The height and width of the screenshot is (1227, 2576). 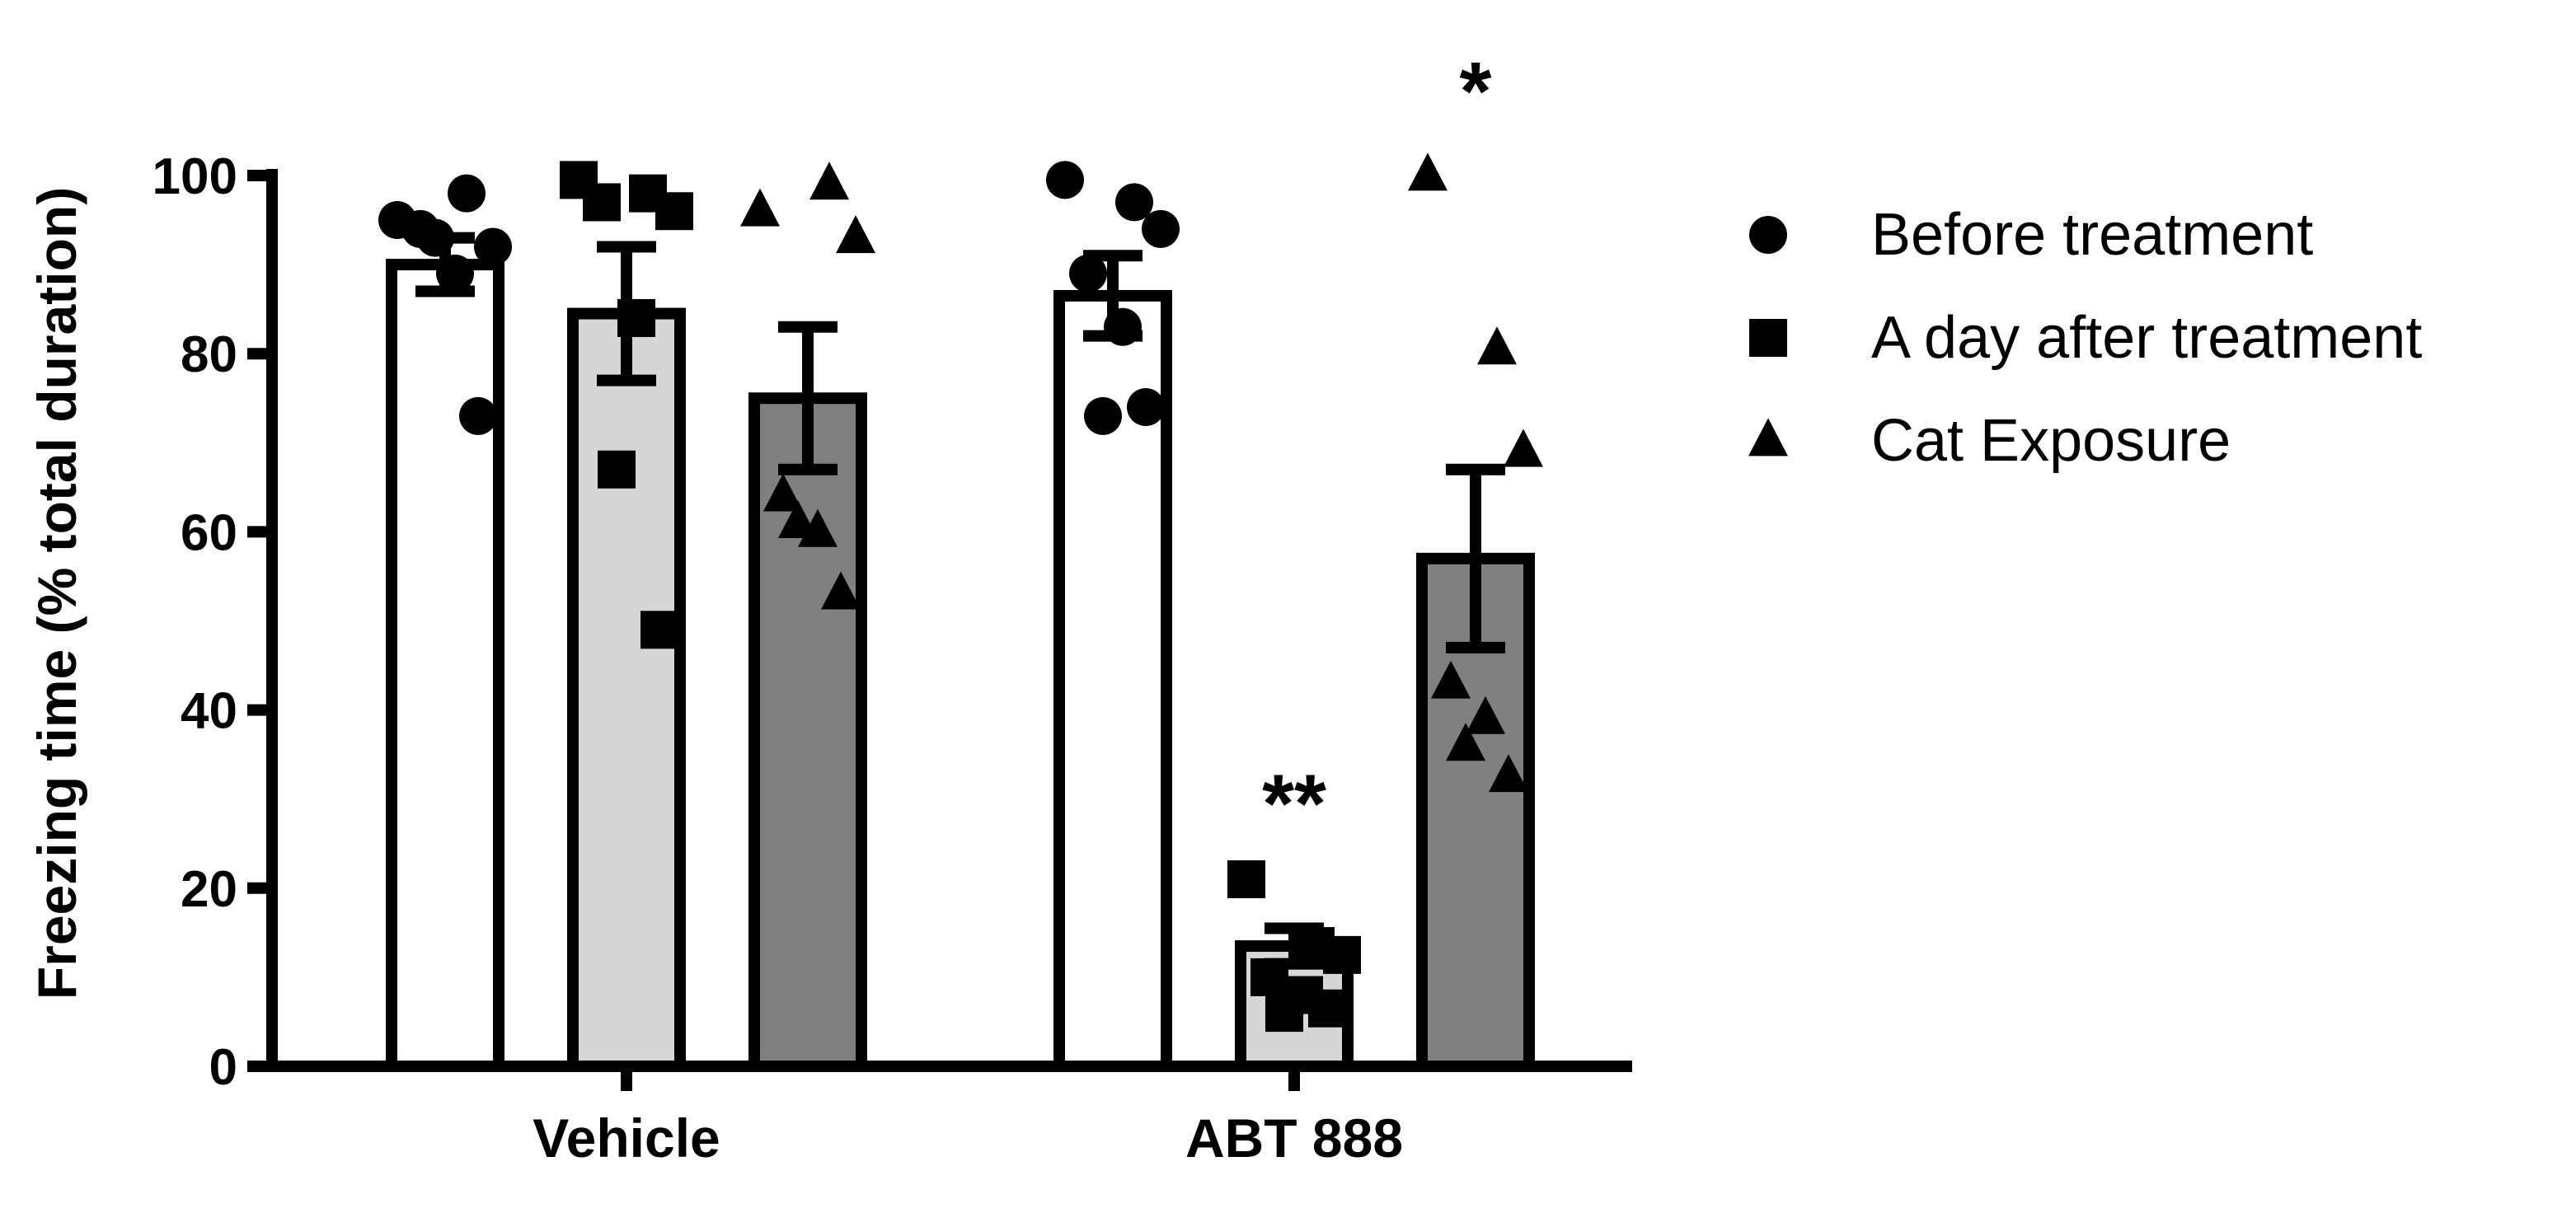 What do you see at coordinates (223, 1067) in the screenshot?
I see `y-tick-label: 0` at bounding box center [223, 1067].